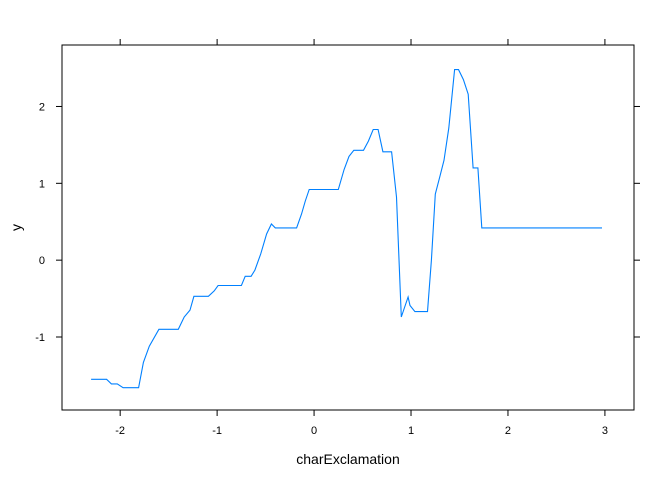  Describe the element at coordinates (314, 431) in the screenshot. I see `x-tick-label: 0` at that location.